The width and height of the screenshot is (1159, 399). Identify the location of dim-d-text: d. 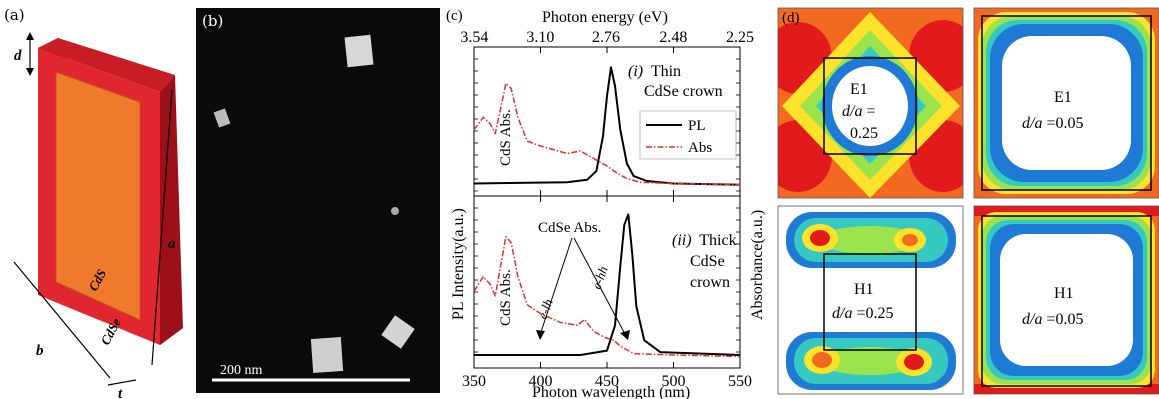
(18, 56).